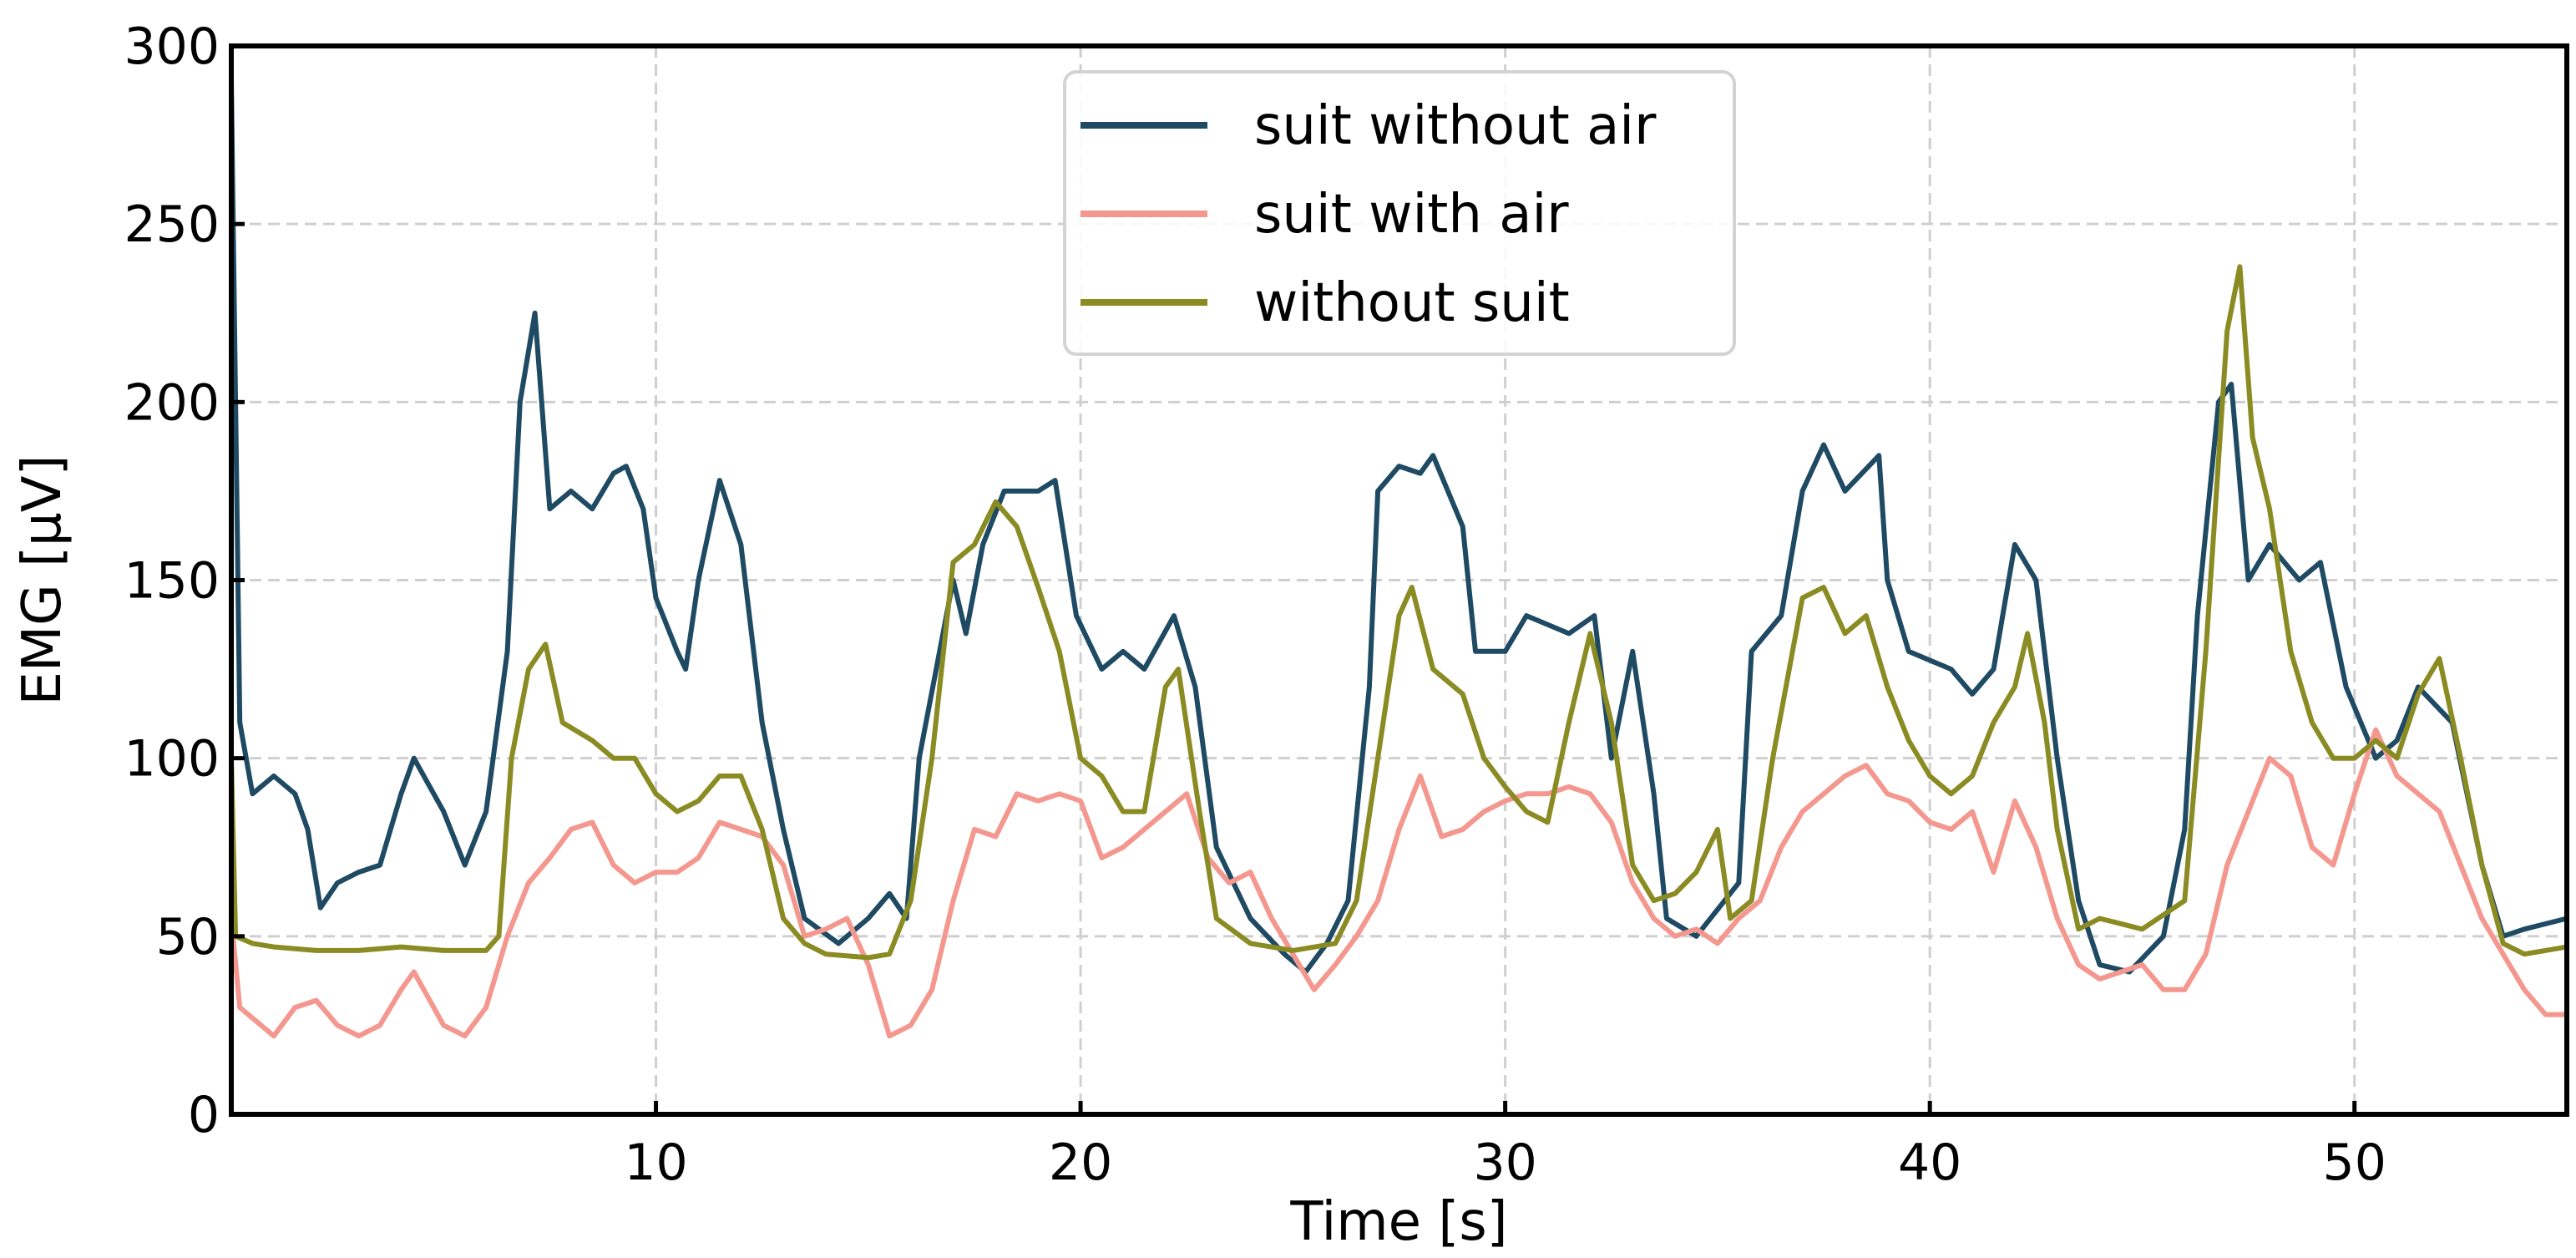 Image resolution: width=2576 pixels, height=1258 pixels. Describe the element at coordinates (655, 1163) in the screenshot. I see `x-tick-label: 10` at that location.